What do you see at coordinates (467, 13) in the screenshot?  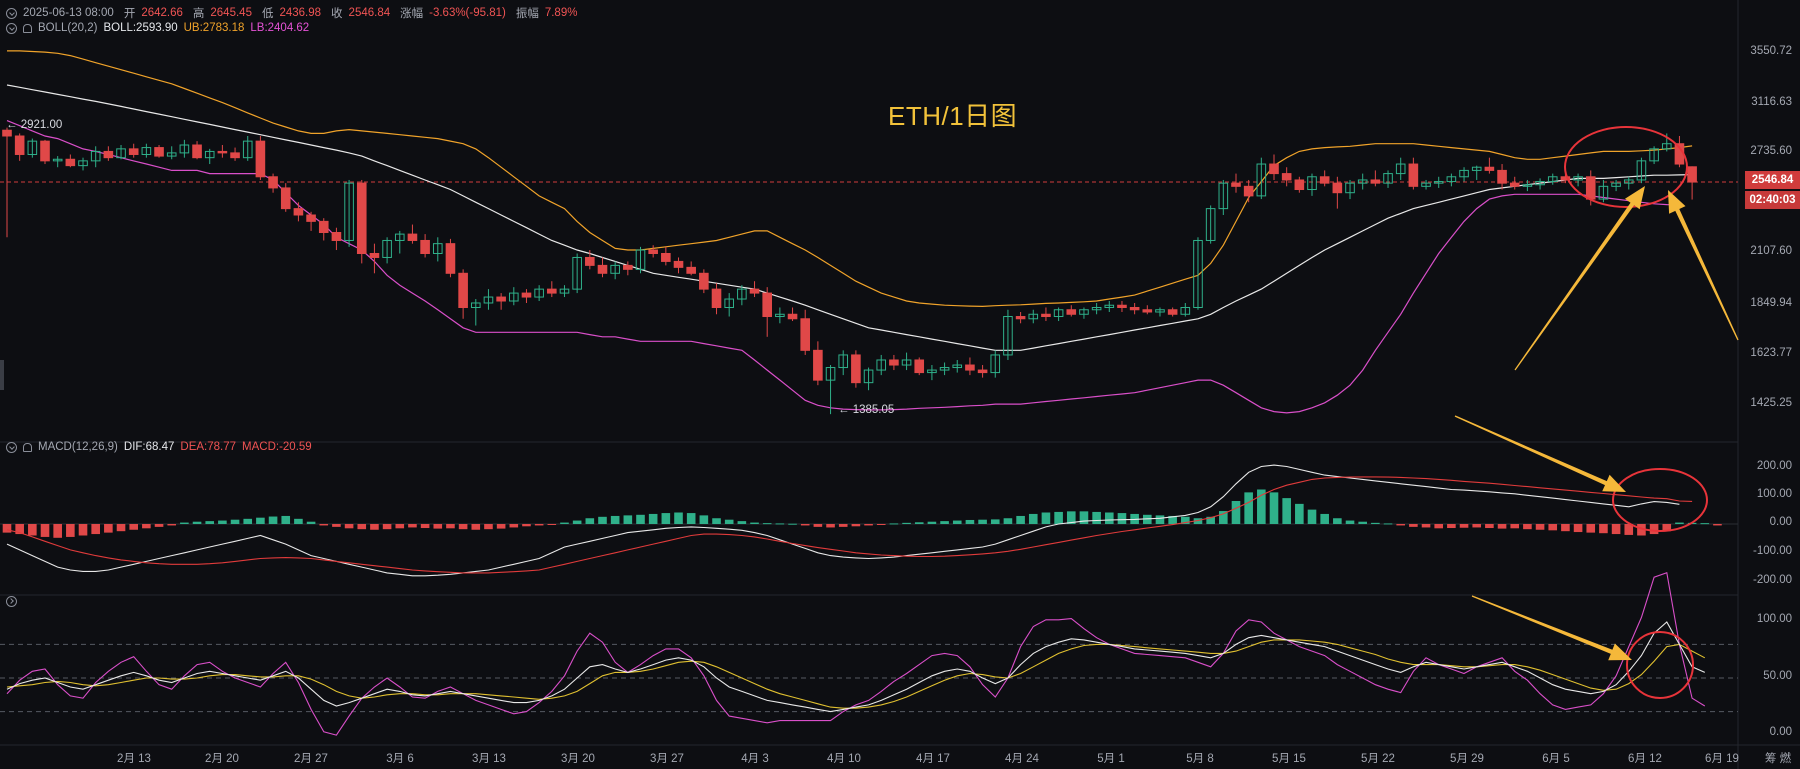 I see `change-value: -3.63%(-95.81)` at bounding box center [467, 13].